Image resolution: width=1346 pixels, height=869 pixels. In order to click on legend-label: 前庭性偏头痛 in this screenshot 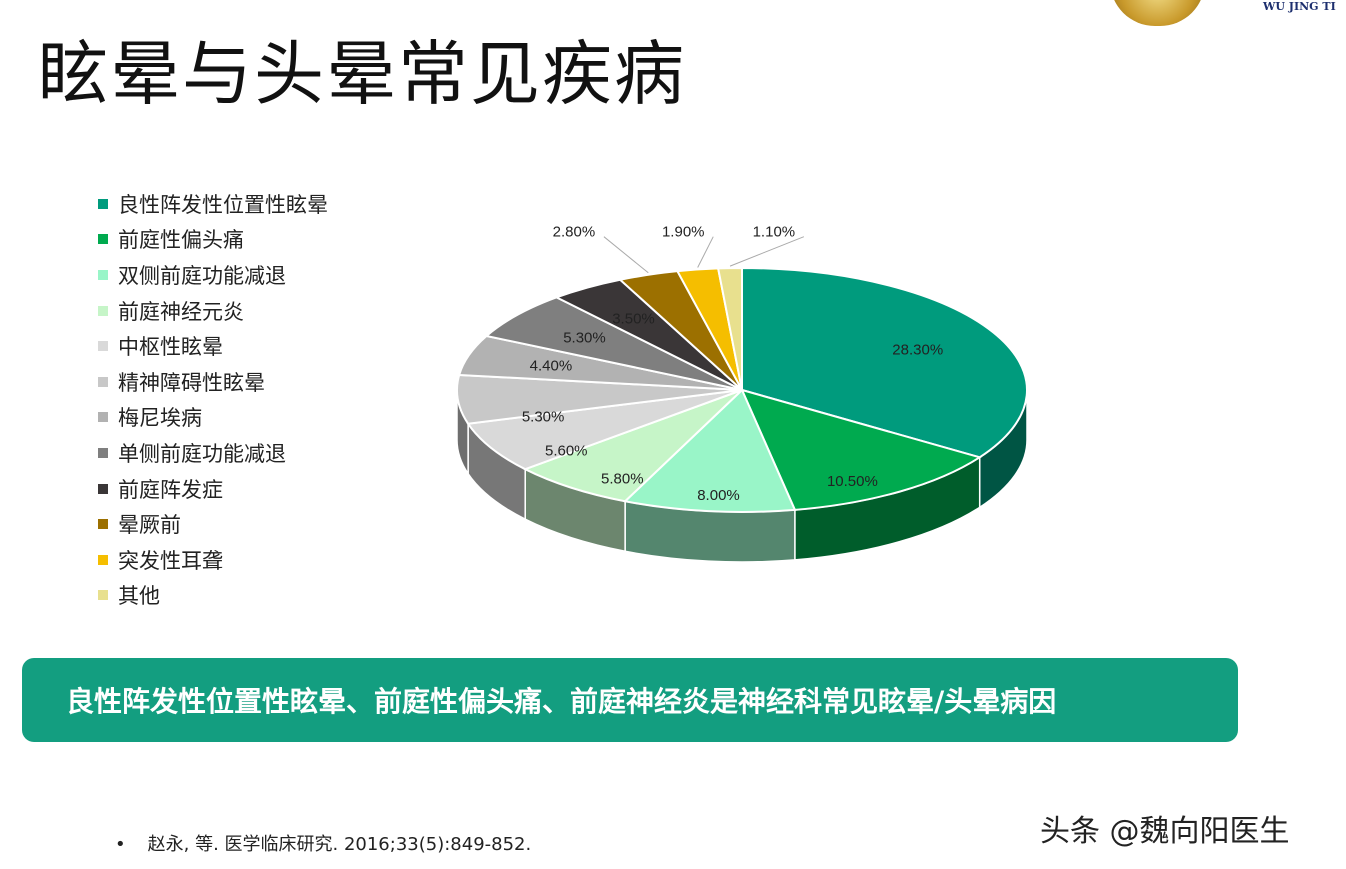, I will do `click(181, 240)`.